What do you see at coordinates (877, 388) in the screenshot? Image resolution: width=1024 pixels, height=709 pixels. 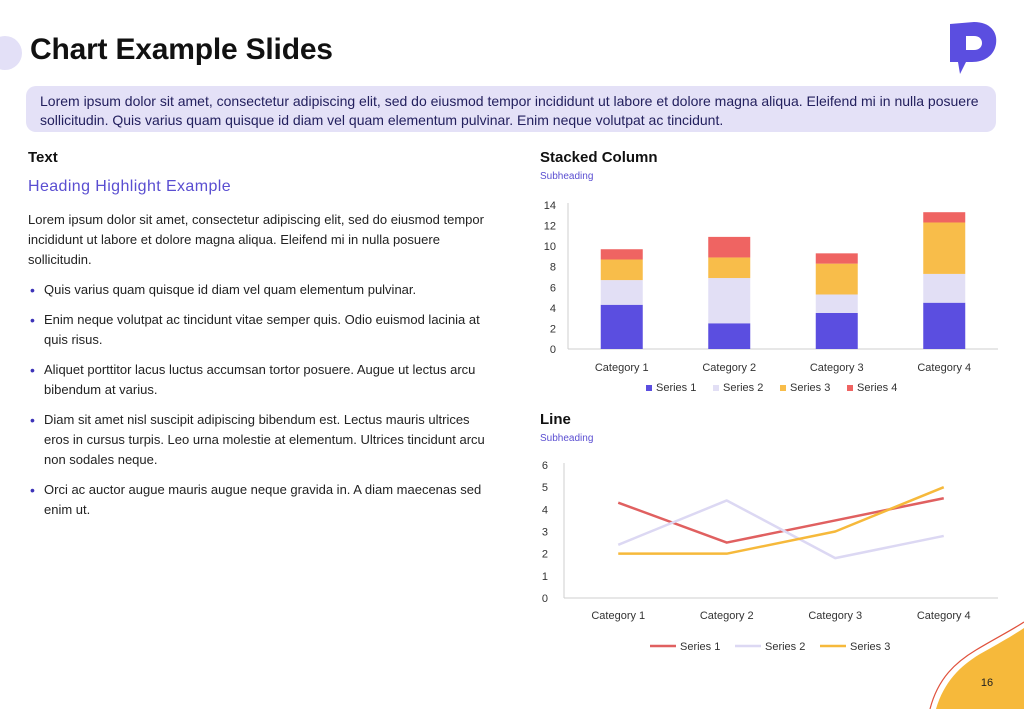 I see `legend-label: Series 4` at bounding box center [877, 388].